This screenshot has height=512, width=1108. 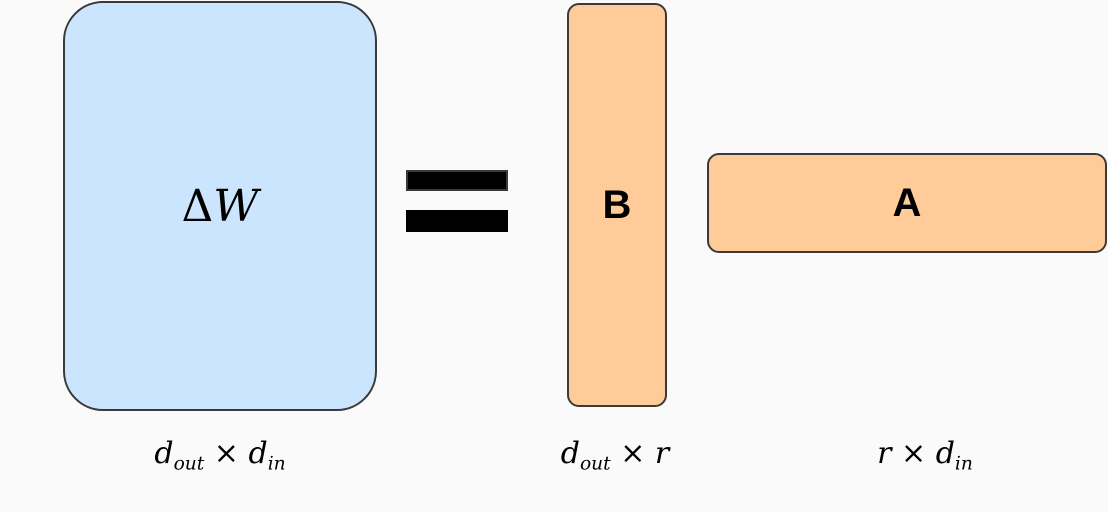 I want to click on dim-cols: r, so click(x=662, y=453).